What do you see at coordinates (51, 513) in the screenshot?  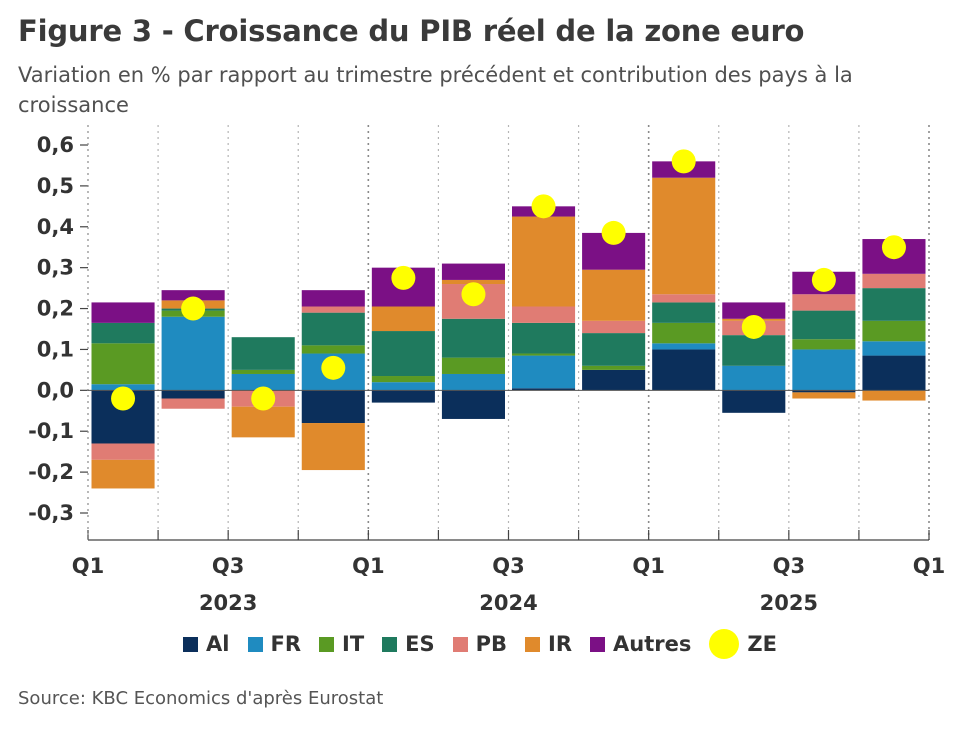 I see `y-tick-label: -0,3` at bounding box center [51, 513].